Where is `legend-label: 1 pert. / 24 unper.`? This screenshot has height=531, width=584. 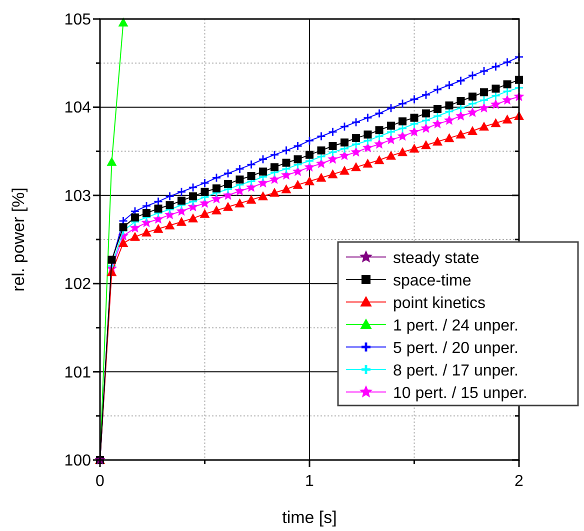
legend-label: 1 pert. / 24 unper. is located at coordinates (455, 326).